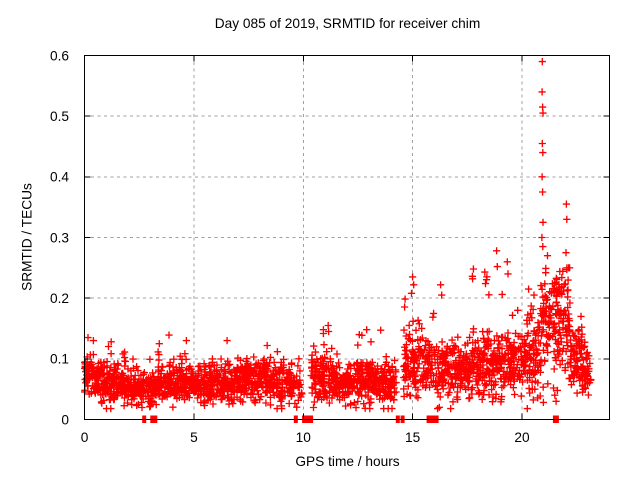 The height and width of the screenshot is (480, 640). What do you see at coordinates (522, 437) in the screenshot?
I see `x-tick-label: 20` at bounding box center [522, 437].